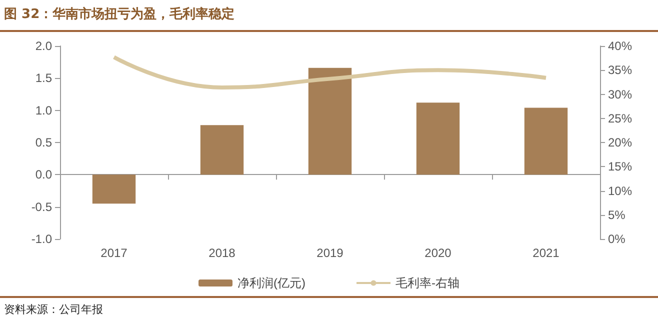 The height and width of the screenshot is (327, 658). I want to click on y-tick-label: -0.5, so click(41, 207).